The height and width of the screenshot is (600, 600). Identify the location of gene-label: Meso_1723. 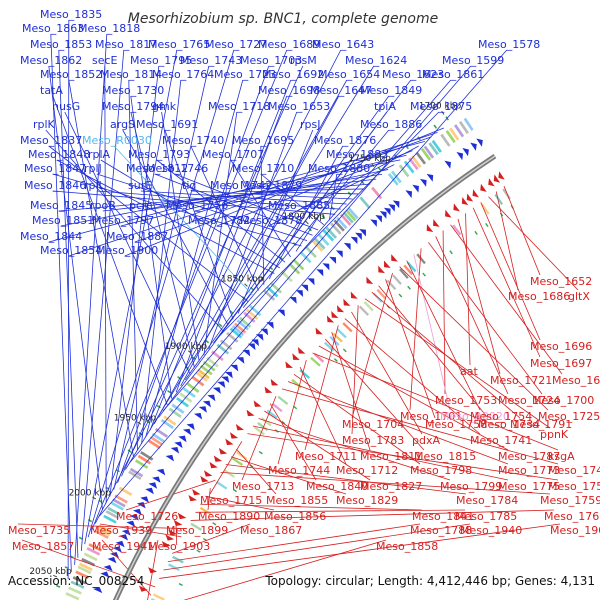
(245, 74).